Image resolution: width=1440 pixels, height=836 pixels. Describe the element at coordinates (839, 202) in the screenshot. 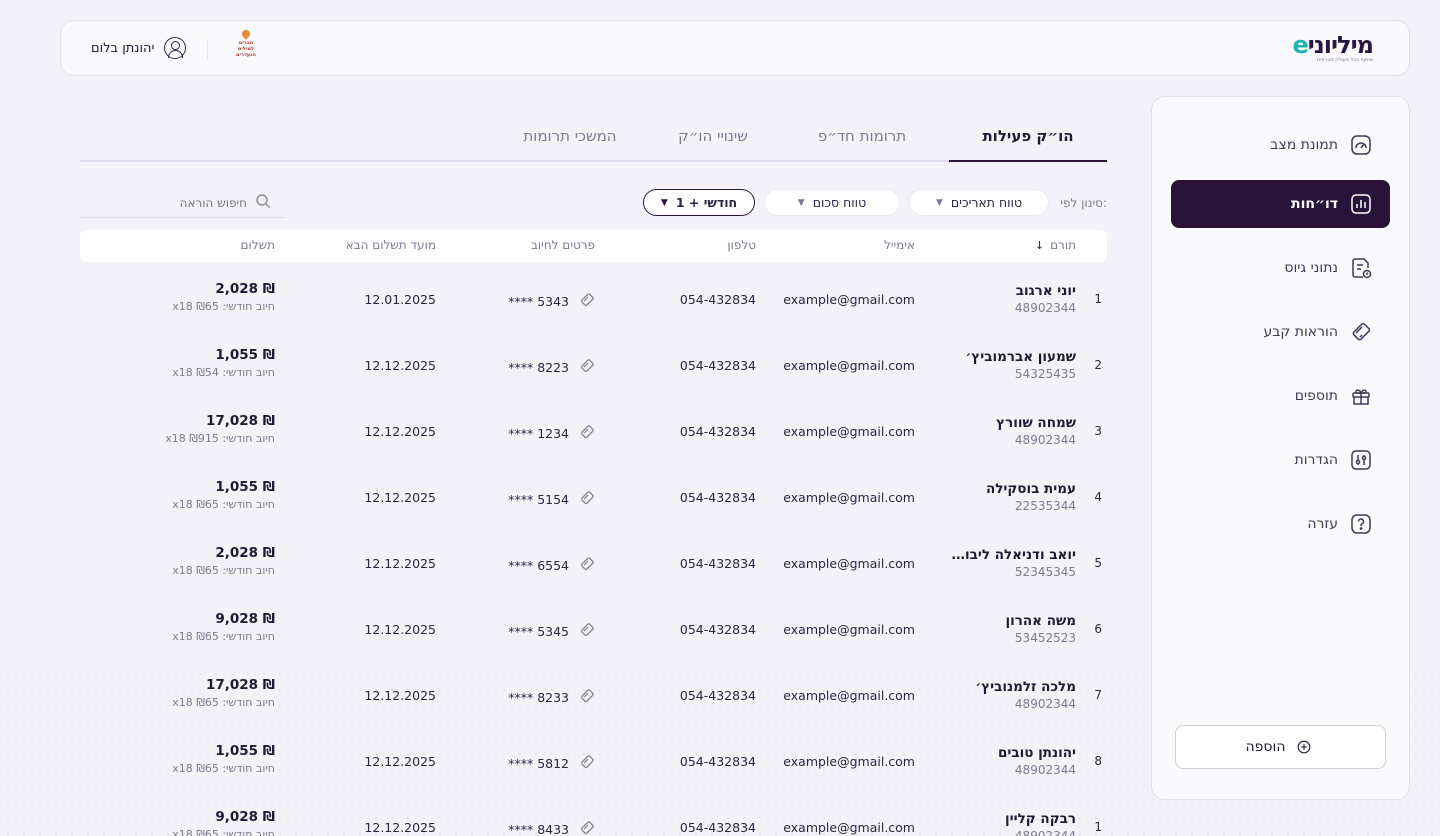

I see `amount-range-label: טווח סכום` at that location.